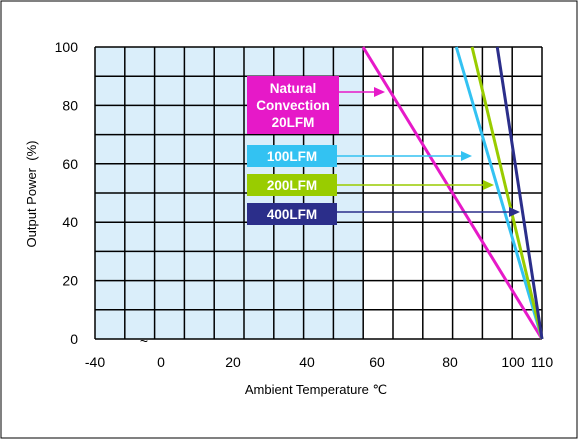 This screenshot has width=578, height=444. Describe the element at coordinates (95, 362) in the screenshot. I see `x-tick-label: -40` at that location.